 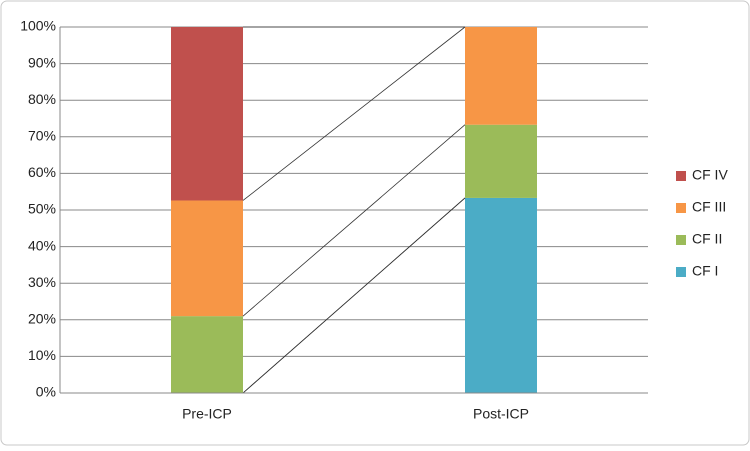 What do you see at coordinates (42, 136) in the screenshot?
I see `y-tick-label: 70%` at bounding box center [42, 136].